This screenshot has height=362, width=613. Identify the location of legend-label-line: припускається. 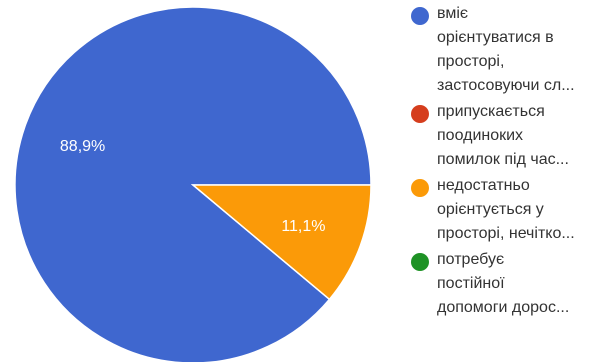
(491, 111).